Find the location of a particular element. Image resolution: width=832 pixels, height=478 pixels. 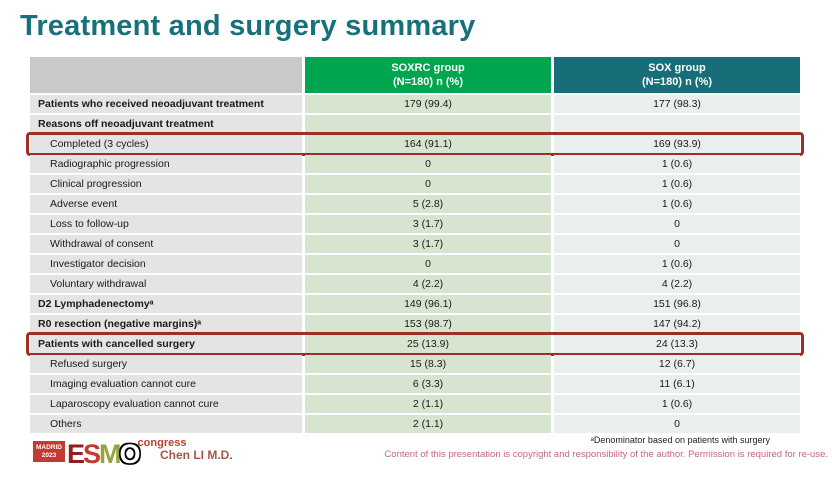

soxrc-group-n: (N=180) n (%) is located at coordinates (428, 82).